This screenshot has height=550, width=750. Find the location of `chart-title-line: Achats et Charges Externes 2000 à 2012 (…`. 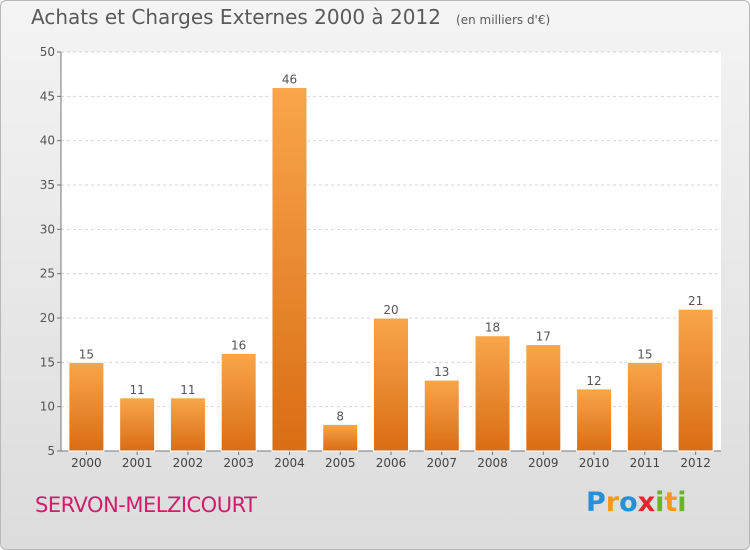

chart-title-line: Achats et Charges Externes 2000 à 2012 (… is located at coordinates (290, 17).